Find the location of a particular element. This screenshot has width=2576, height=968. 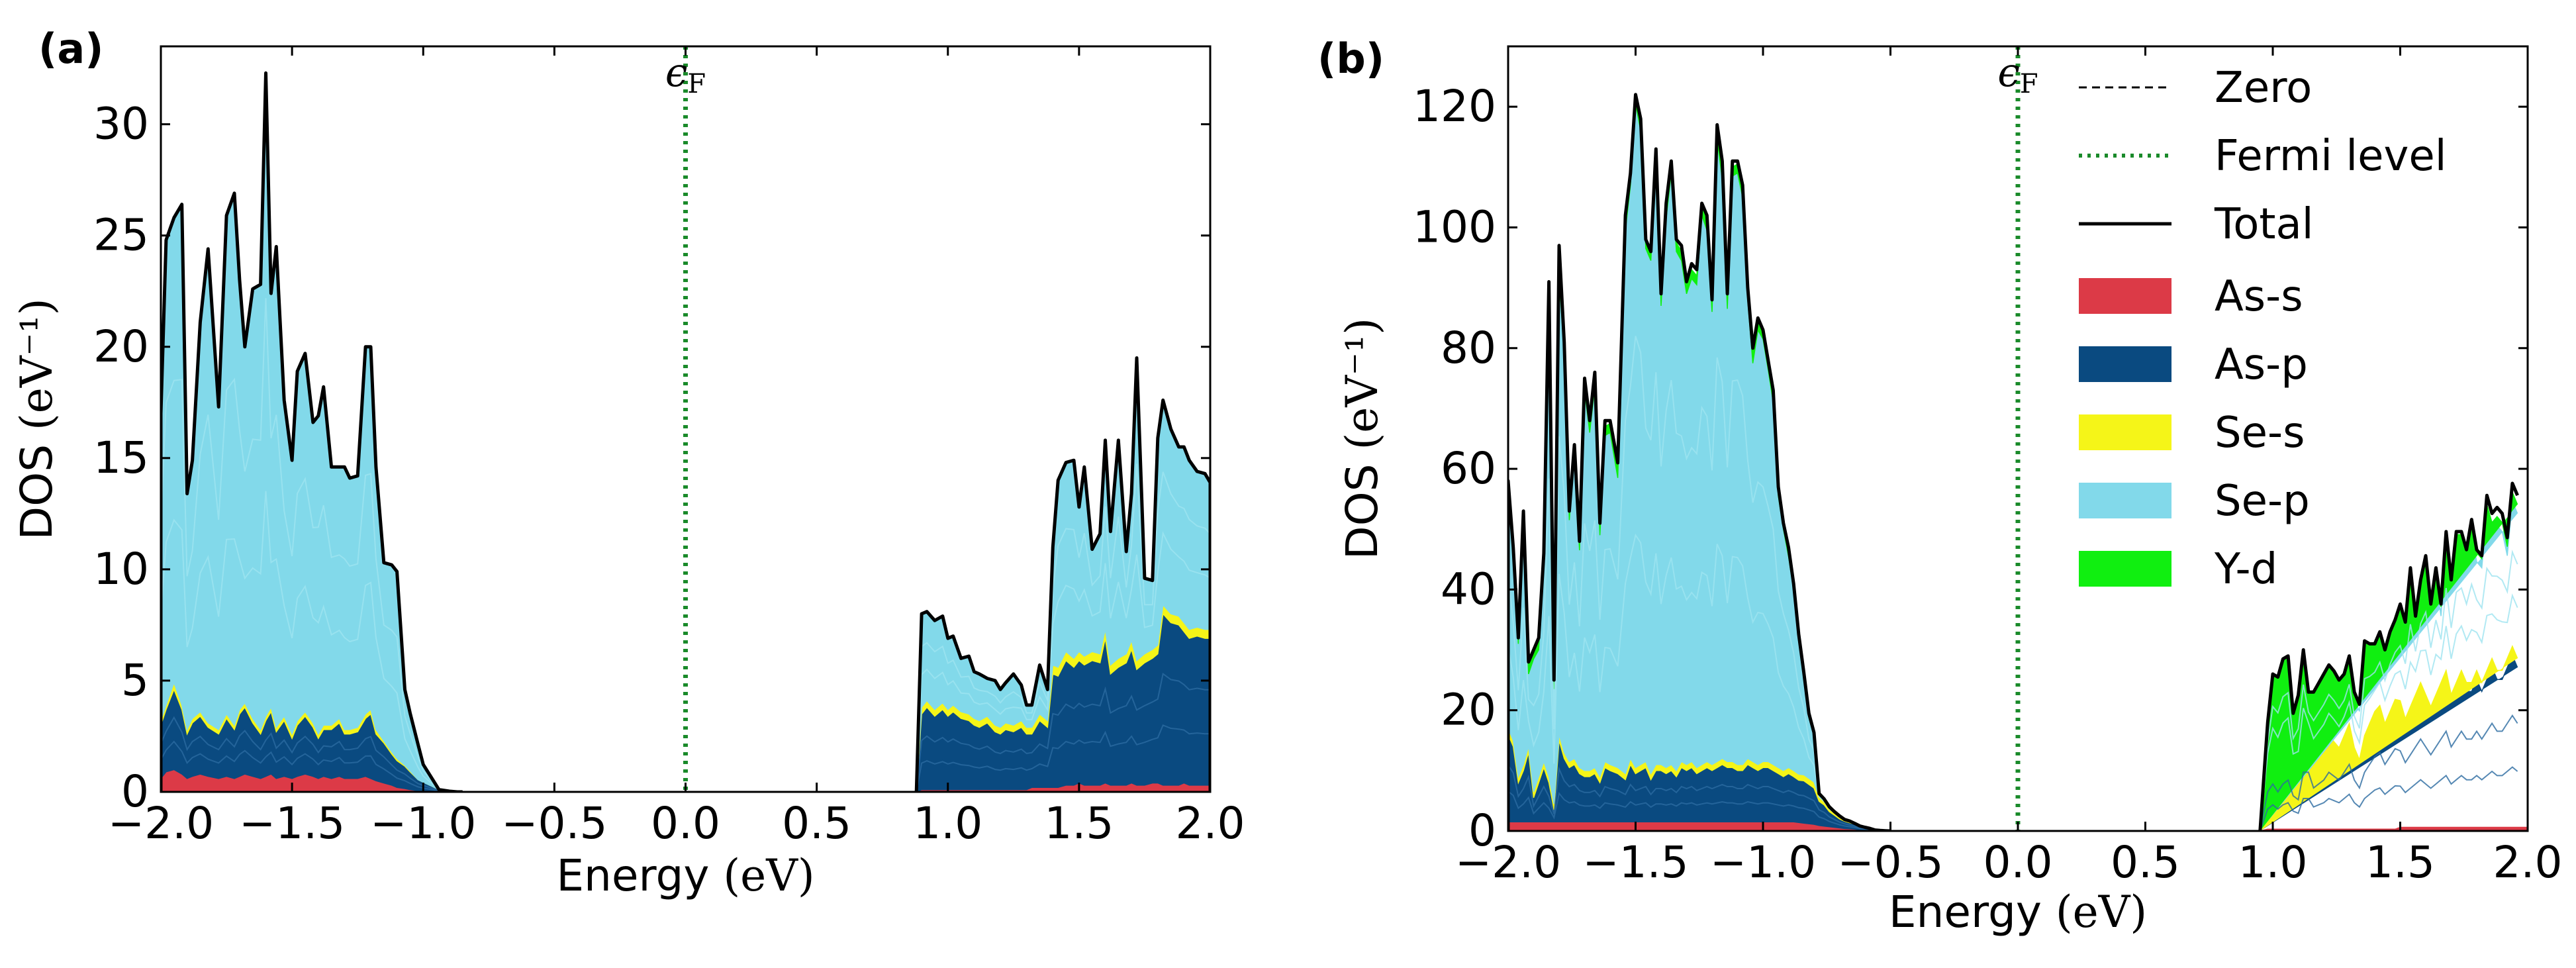

y-tick-label: 40 is located at coordinates (1468, 588).